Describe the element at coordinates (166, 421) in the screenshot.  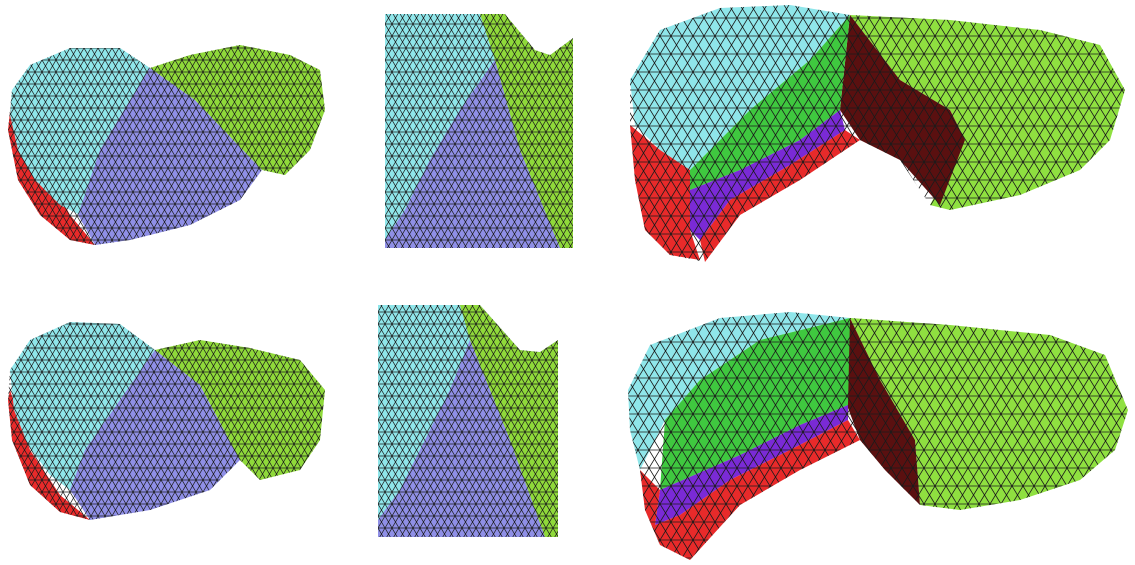
I see `bottom-full-mesh` at that location.